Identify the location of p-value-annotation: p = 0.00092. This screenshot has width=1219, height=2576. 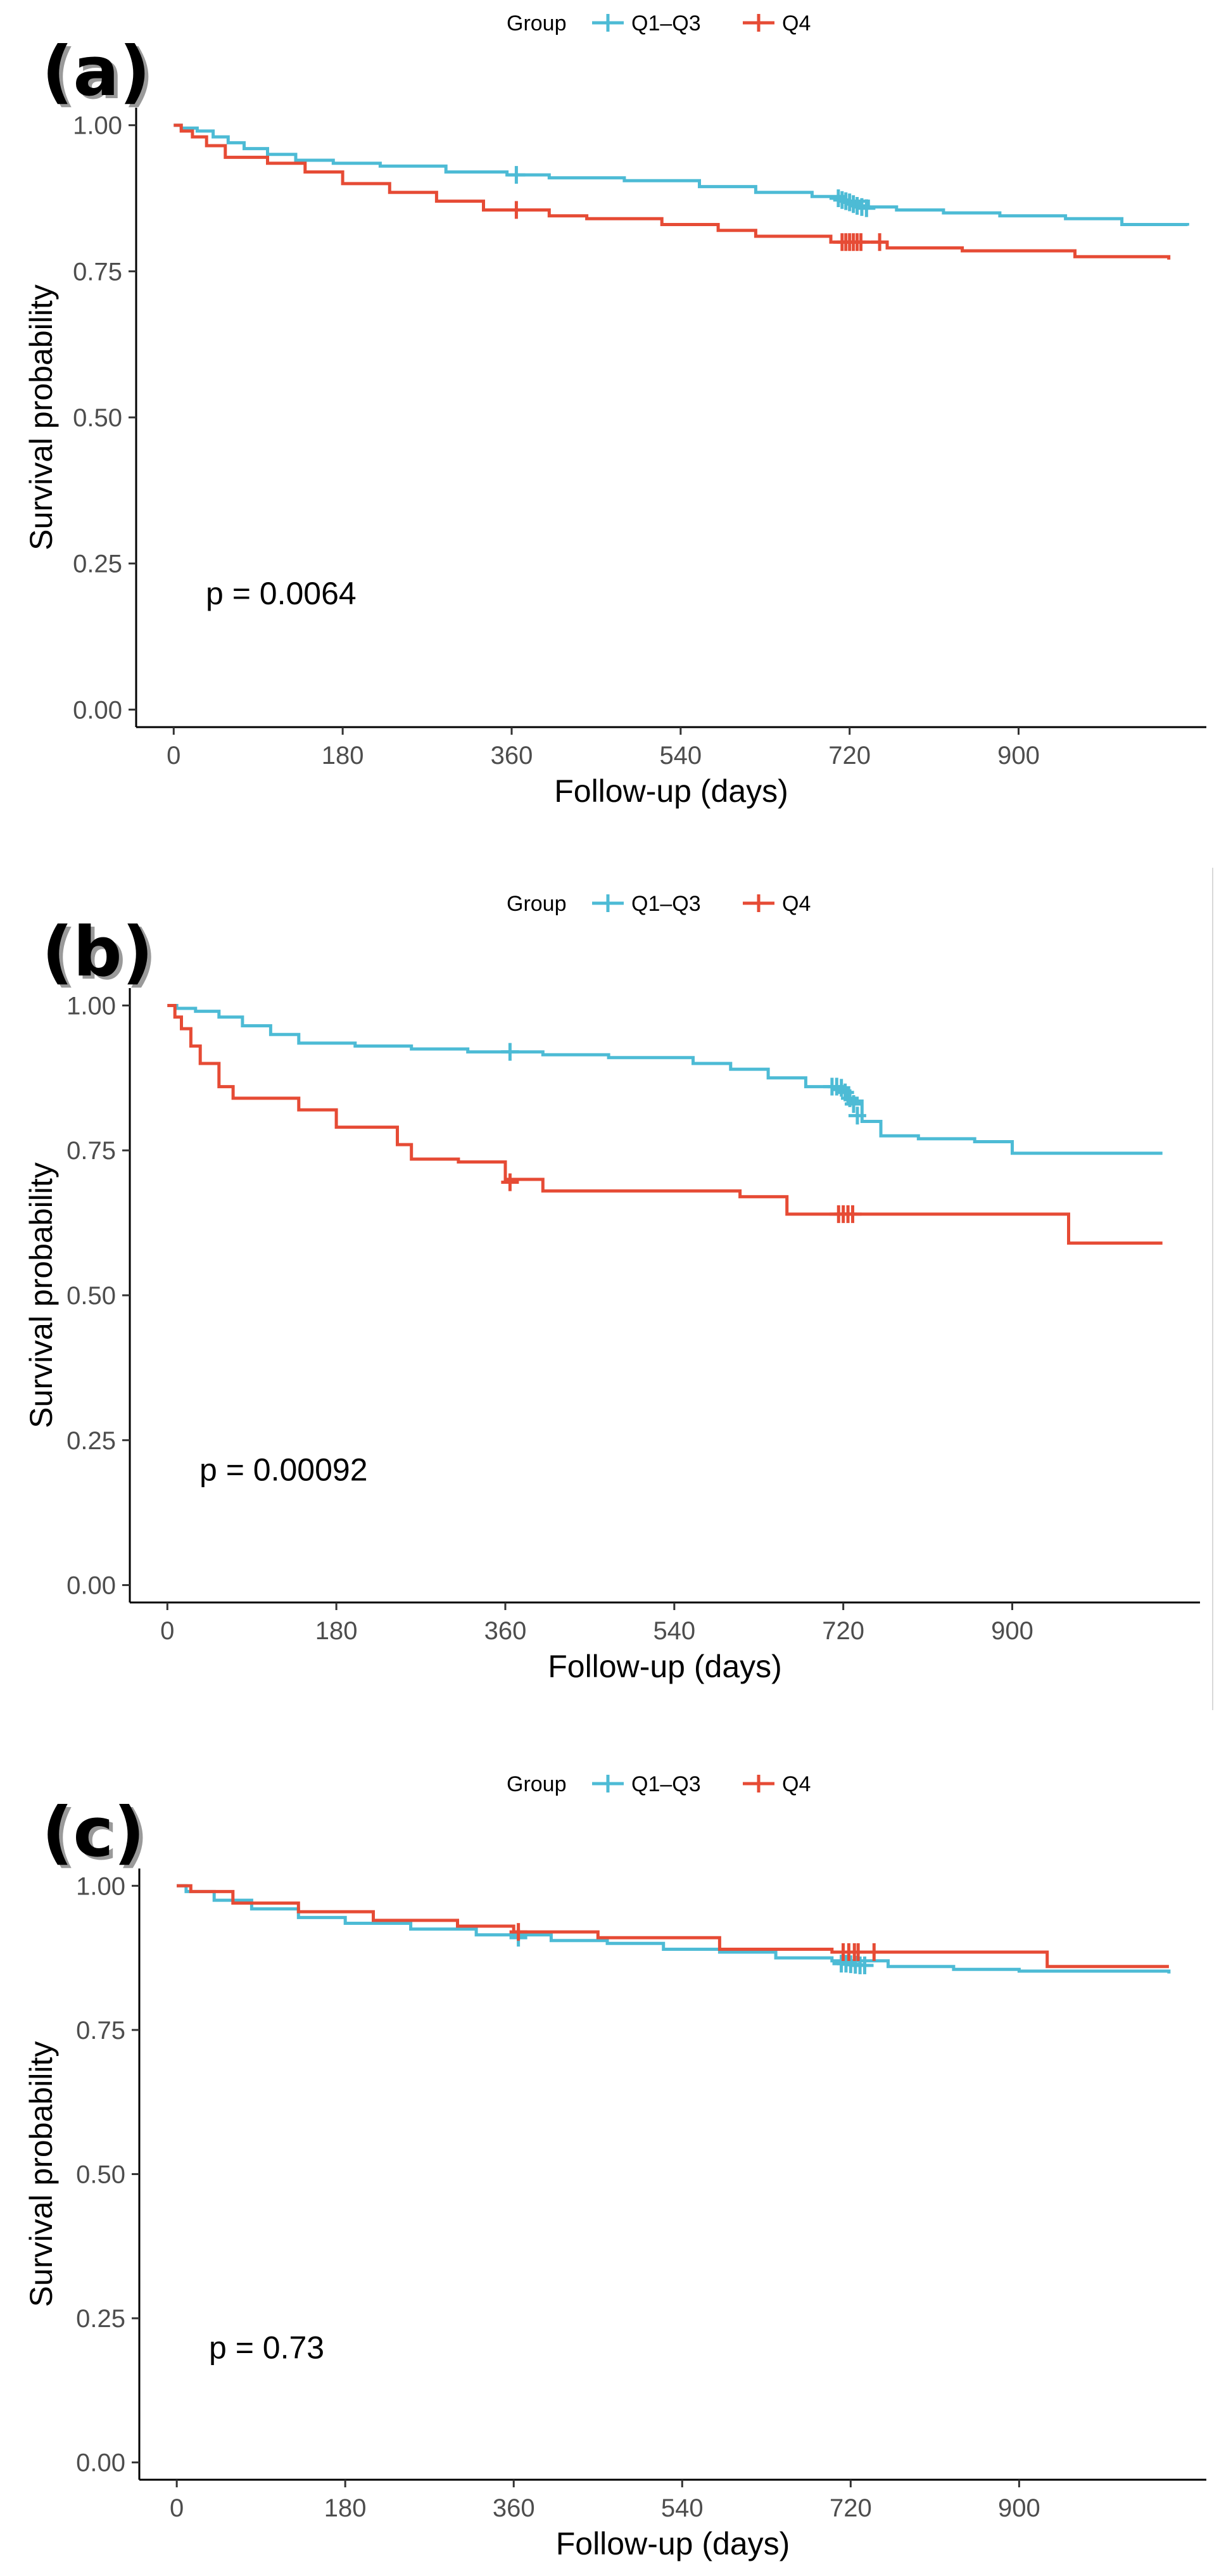
(283, 1470).